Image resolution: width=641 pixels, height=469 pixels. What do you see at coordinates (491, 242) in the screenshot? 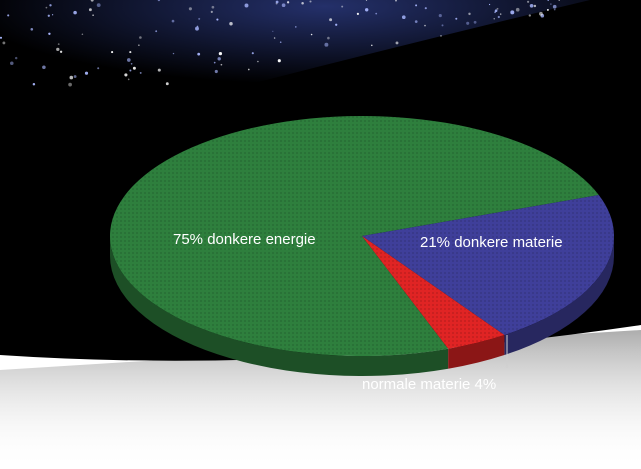
I see `slice-label-dark-matter: 21% donkere materie` at bounding box center [491, 242].